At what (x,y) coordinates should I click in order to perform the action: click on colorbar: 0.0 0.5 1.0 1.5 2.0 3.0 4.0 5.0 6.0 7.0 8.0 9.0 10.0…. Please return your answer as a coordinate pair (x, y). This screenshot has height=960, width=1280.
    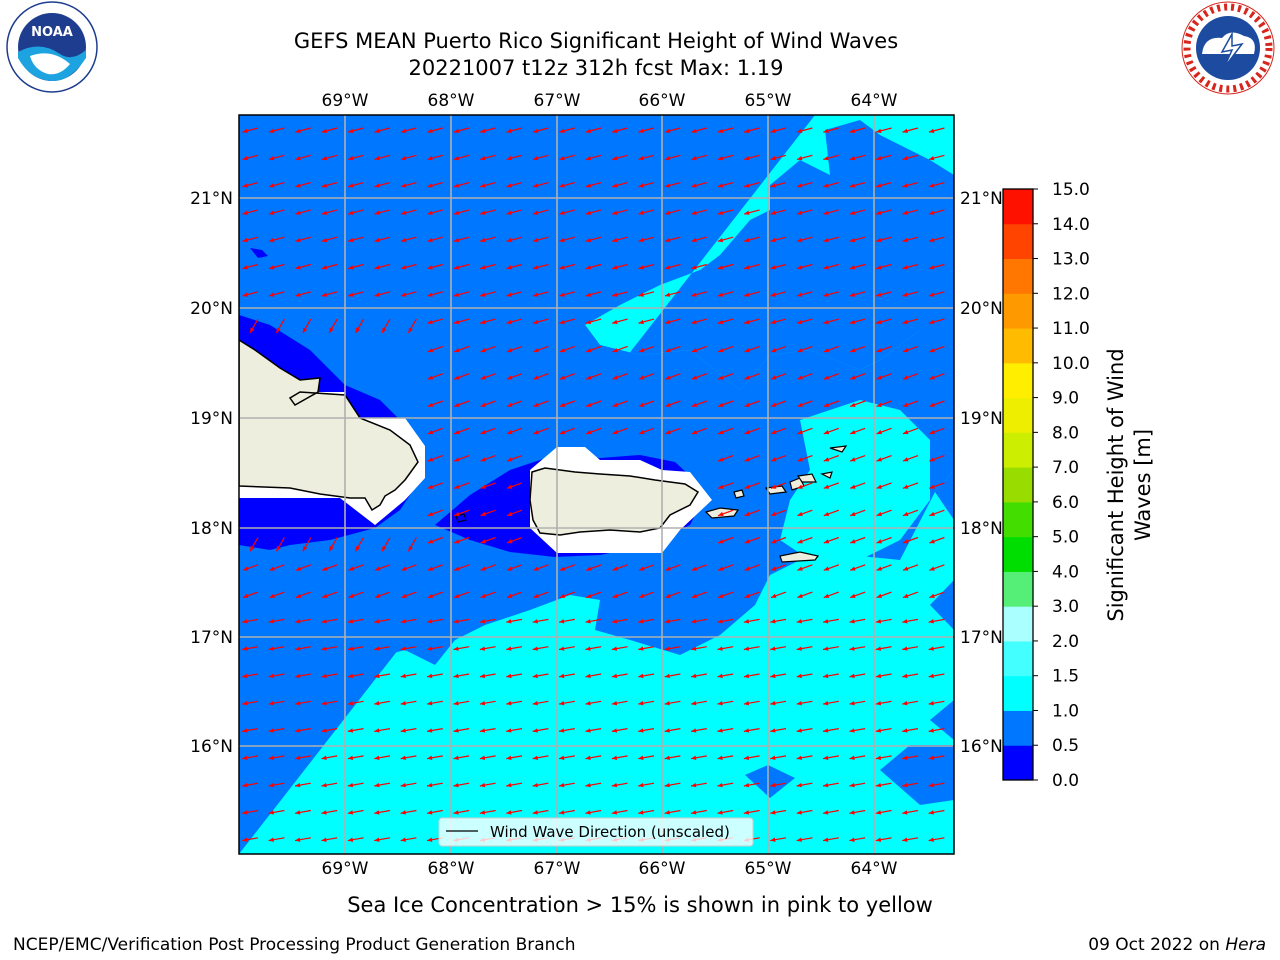
    Looking at the image, I should click on (1078, 485).